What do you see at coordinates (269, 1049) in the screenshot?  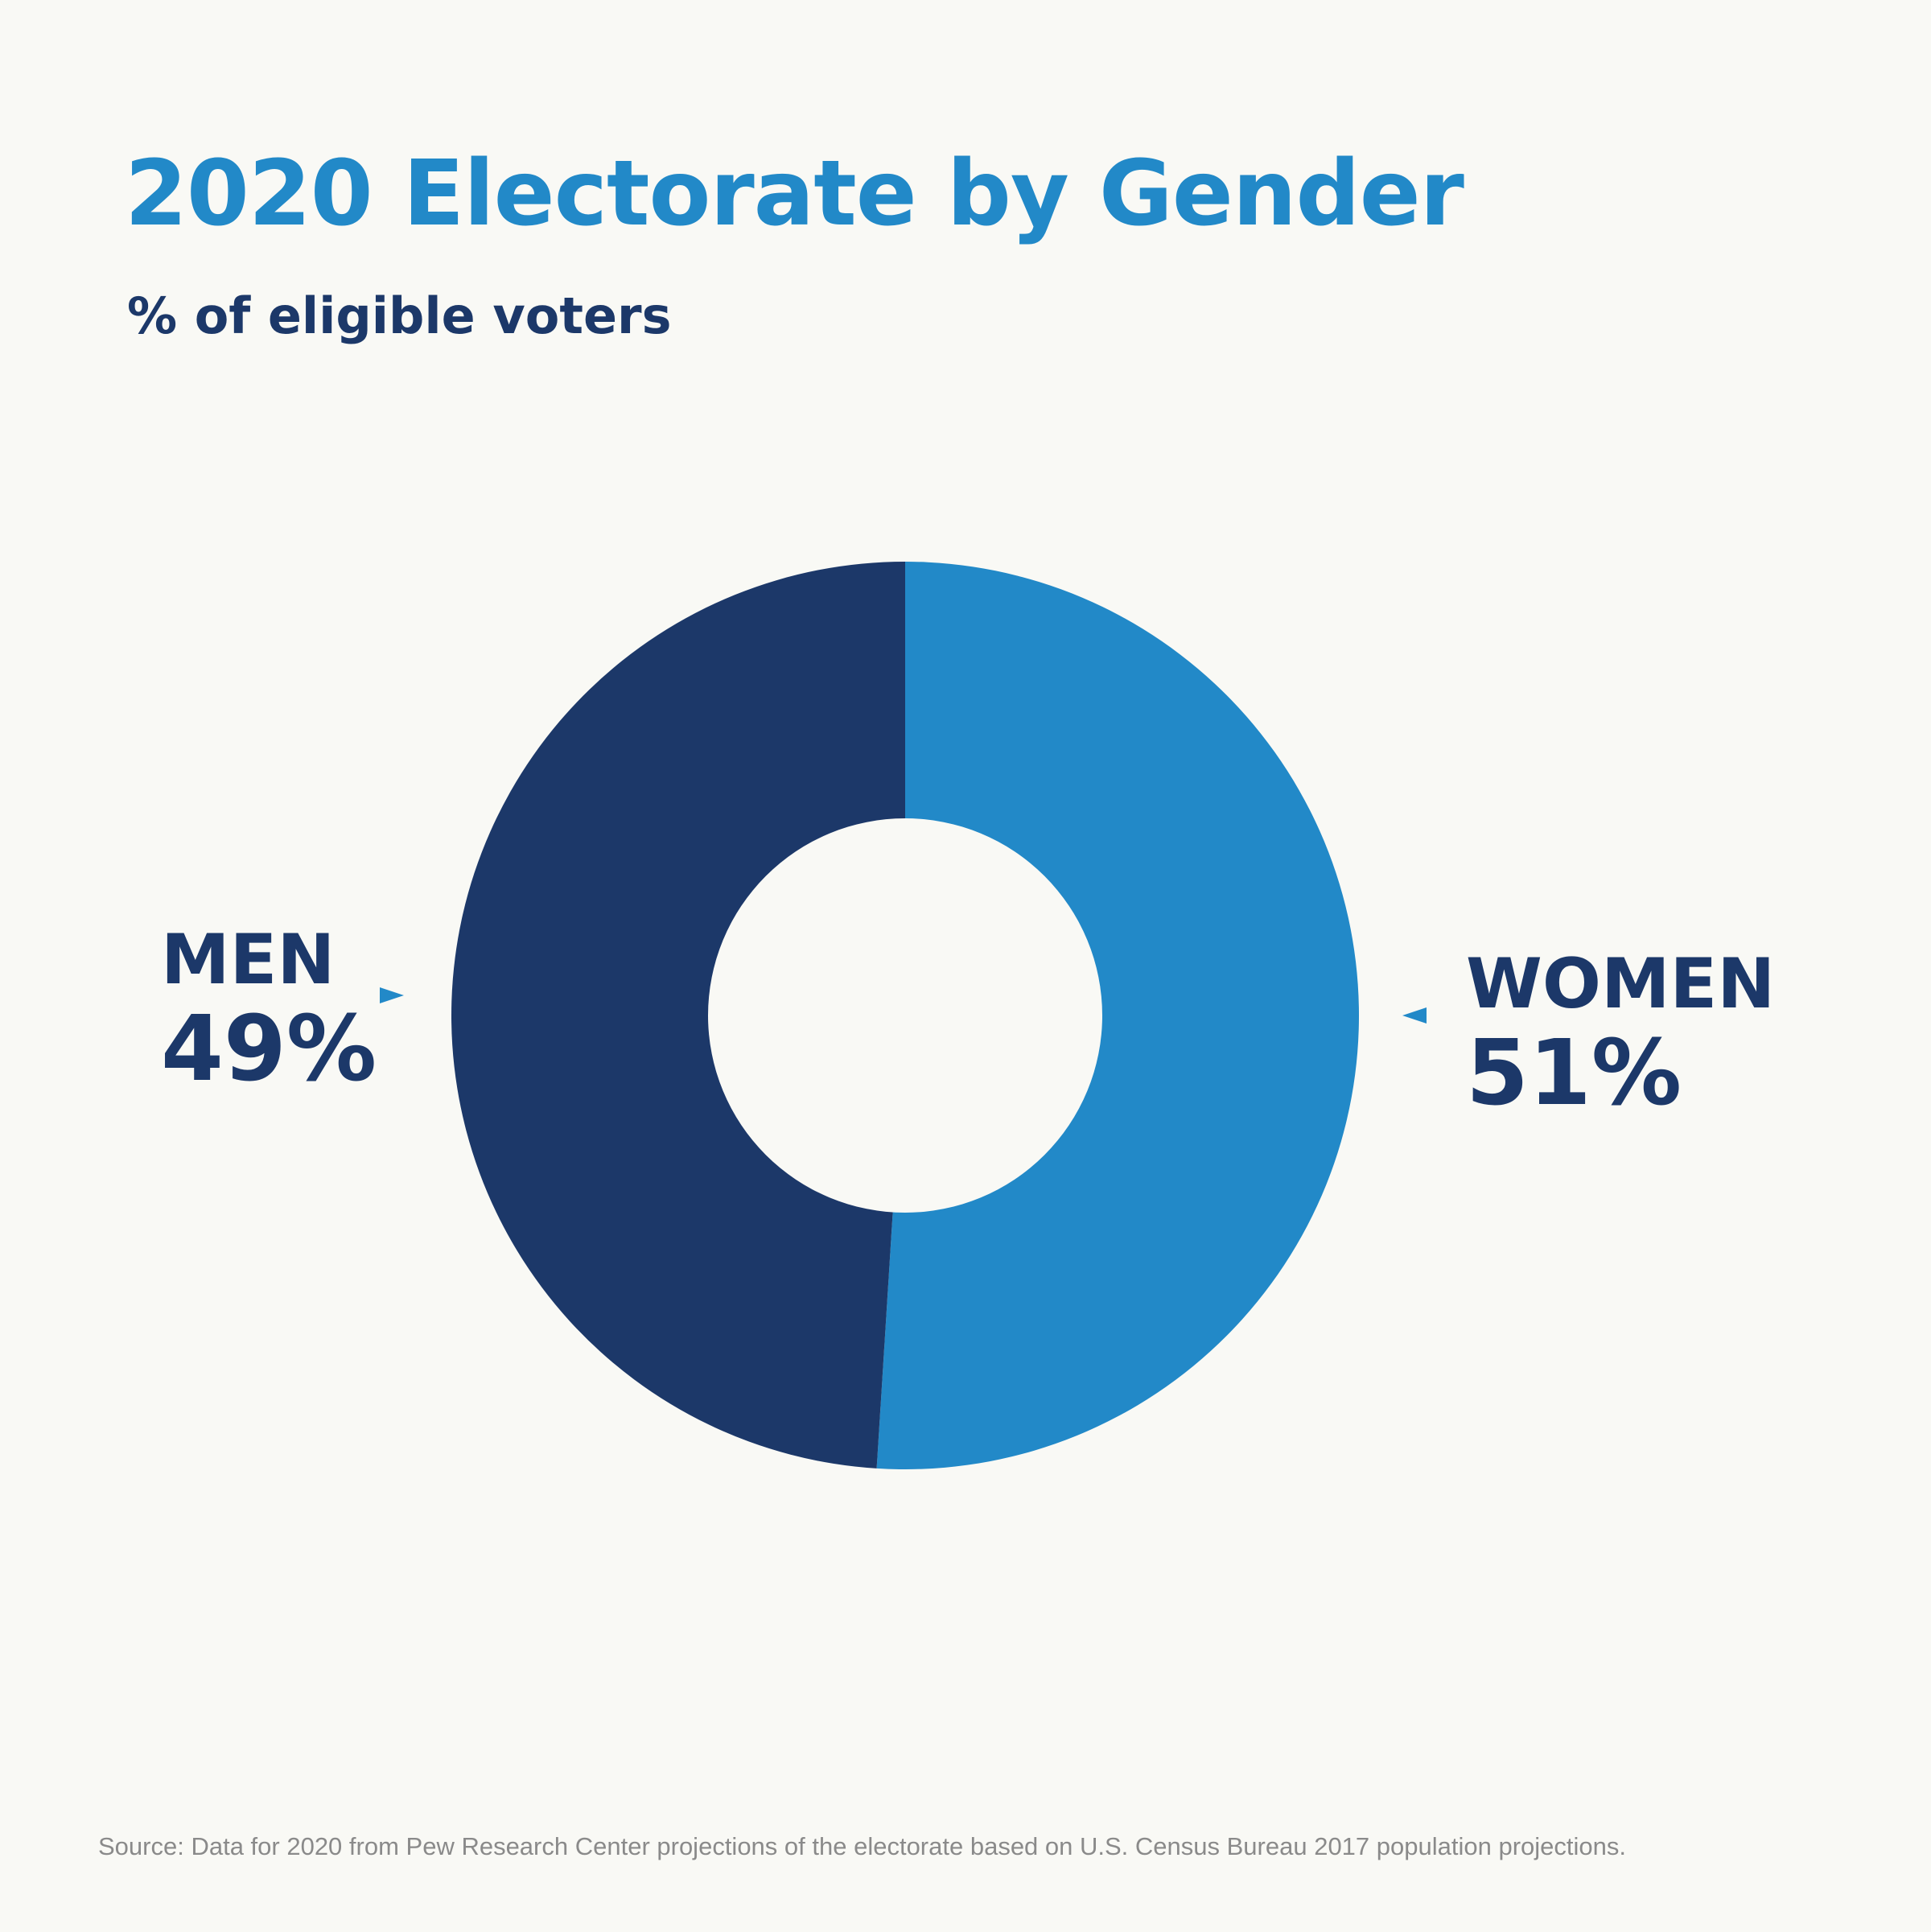 I see `value-label-men: 49%` at bounding box center [269, 1049].